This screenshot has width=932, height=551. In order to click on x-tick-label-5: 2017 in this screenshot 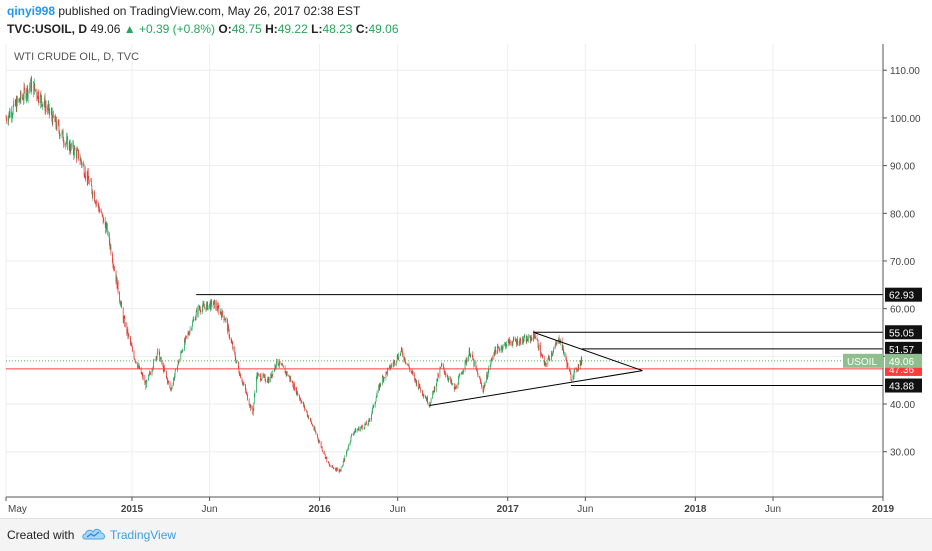, I will do `click(508, 509)`.